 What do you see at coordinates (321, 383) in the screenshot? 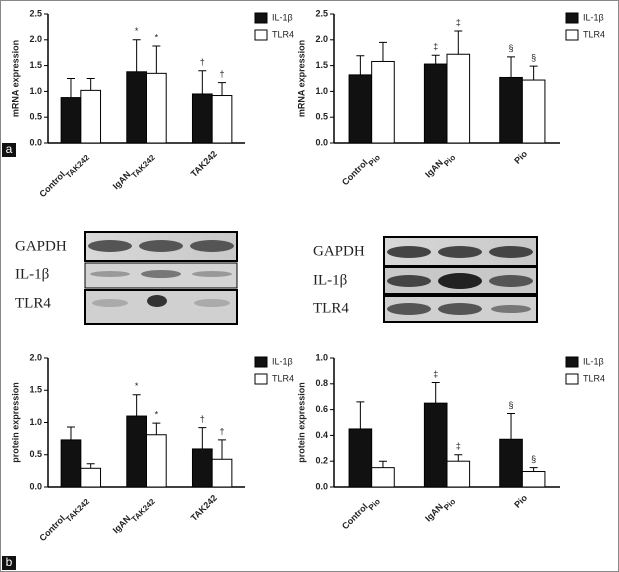
I see `y-tick-label: 0.8` at bounding box center [321, 383].